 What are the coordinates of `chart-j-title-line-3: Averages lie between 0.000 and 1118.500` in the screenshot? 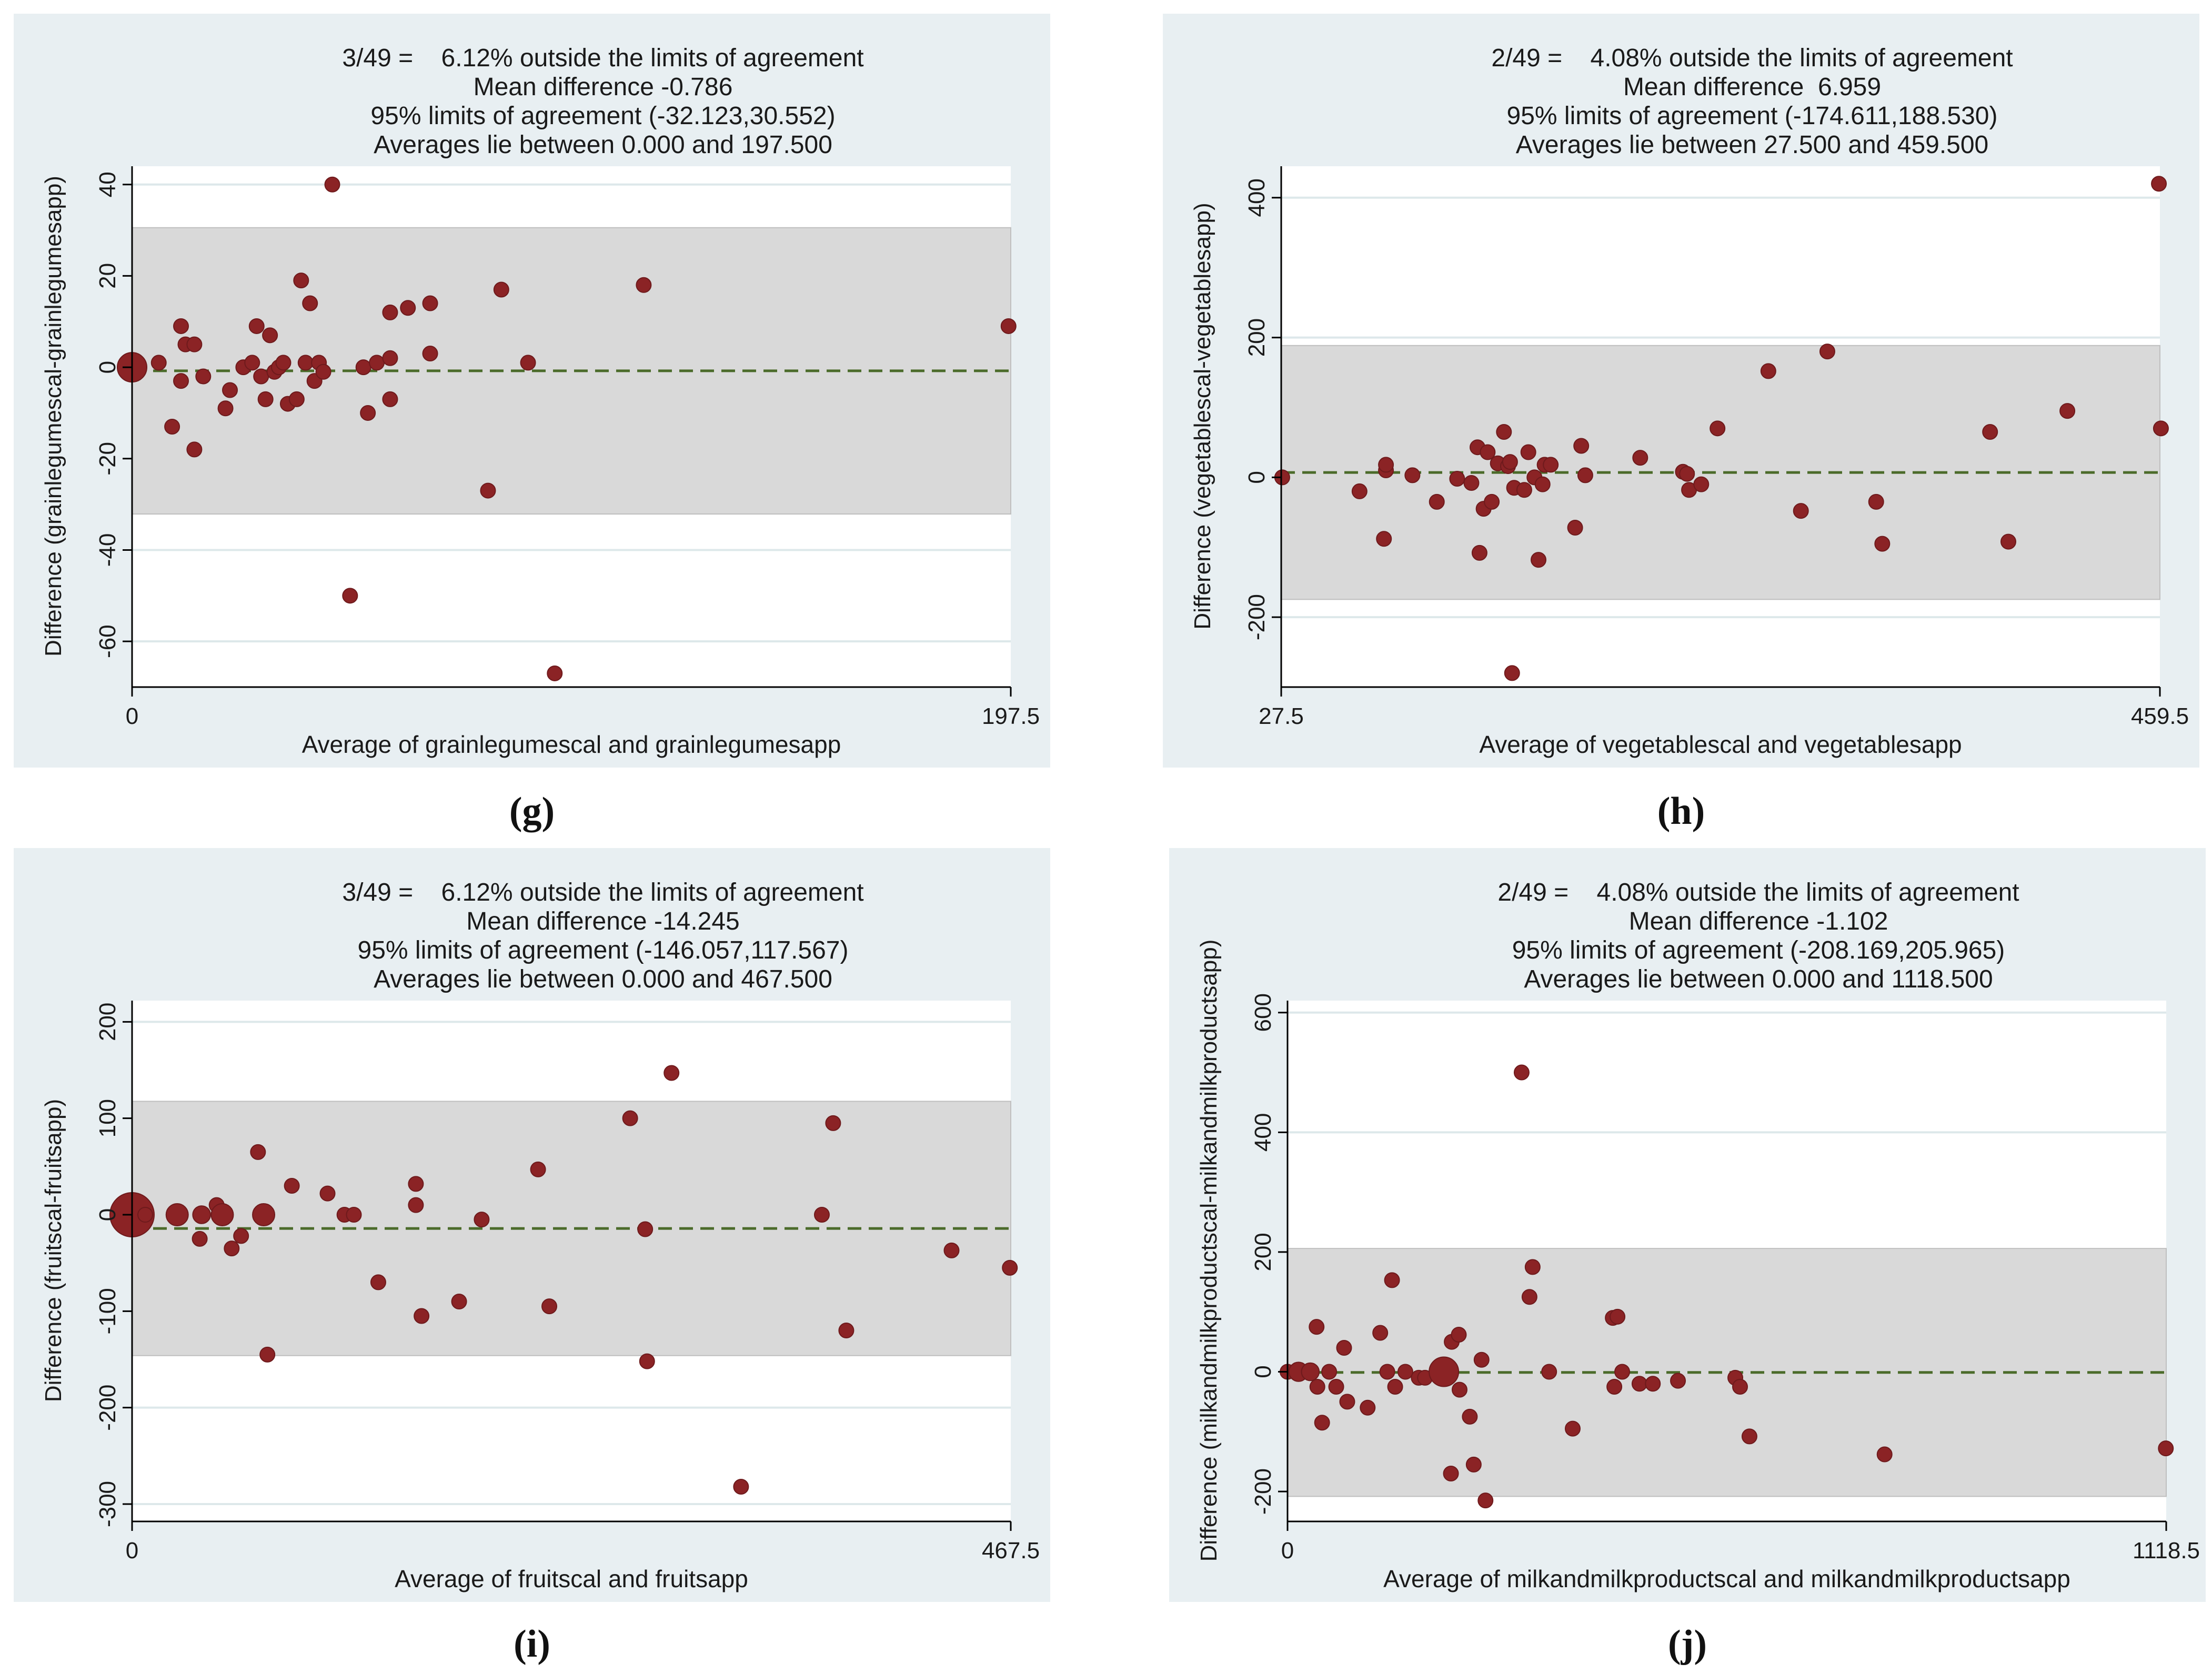 It's located at (1758, 979).